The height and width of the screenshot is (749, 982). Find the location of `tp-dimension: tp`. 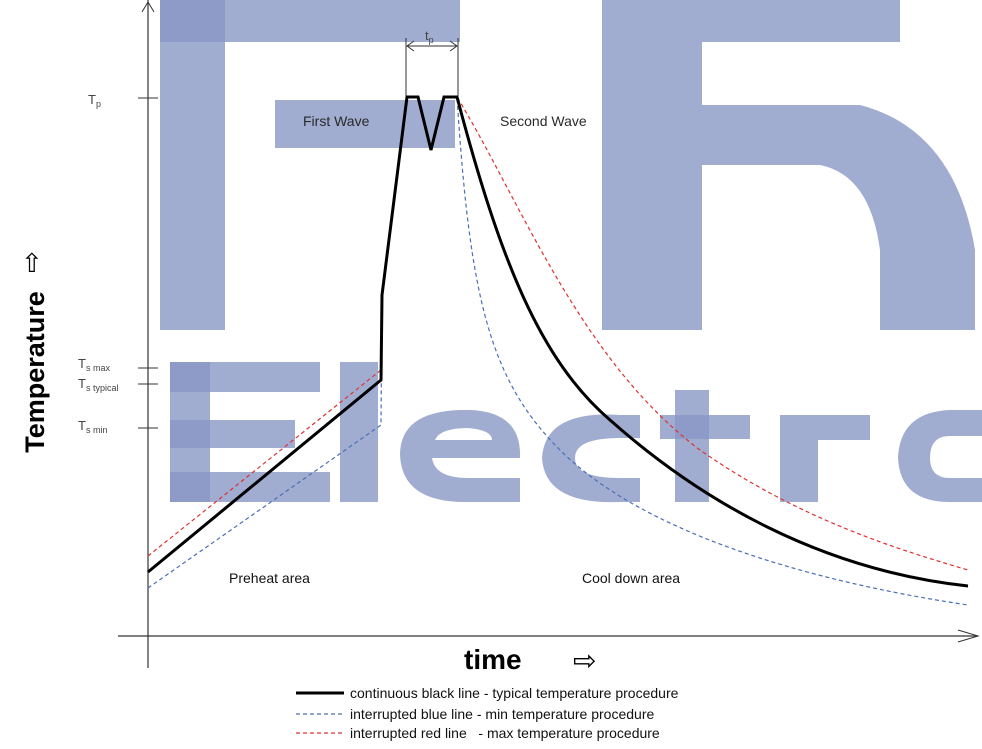

tp-dimension: tp is located at coordinates (432, 62).